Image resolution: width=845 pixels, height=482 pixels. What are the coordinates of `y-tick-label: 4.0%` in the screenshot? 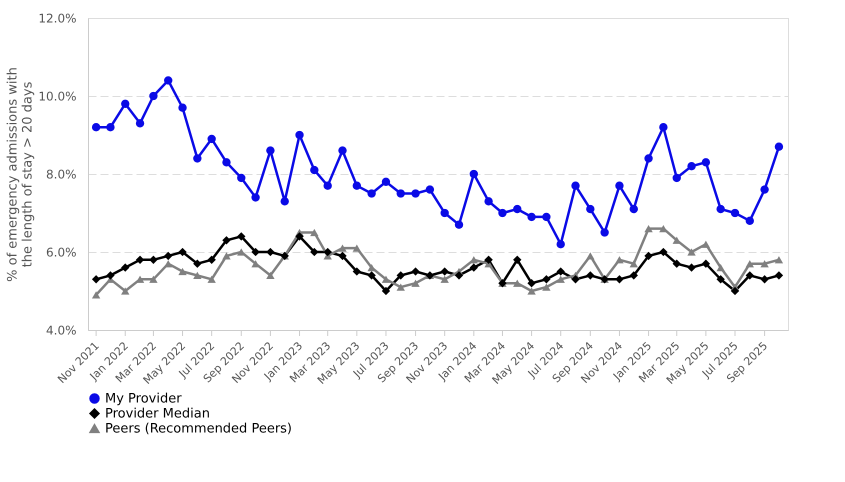 It's located at (61, 331).